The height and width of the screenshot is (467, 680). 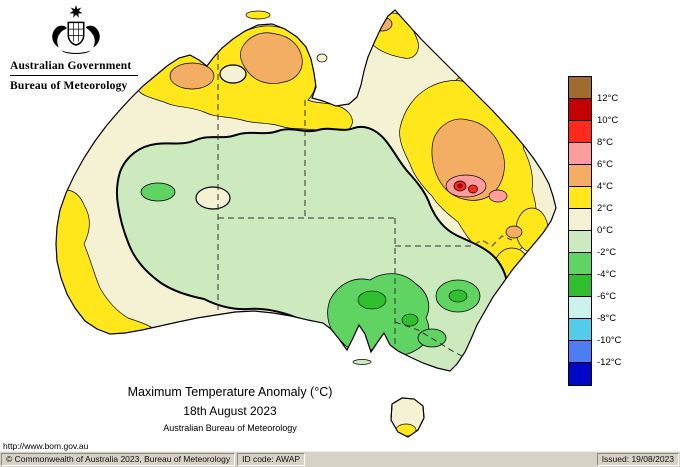 What do you see at coordinates (69, 86) in the screenshot?
I see `bureau-title: Bureau of Meteorology` at bounding box center [69, 86].